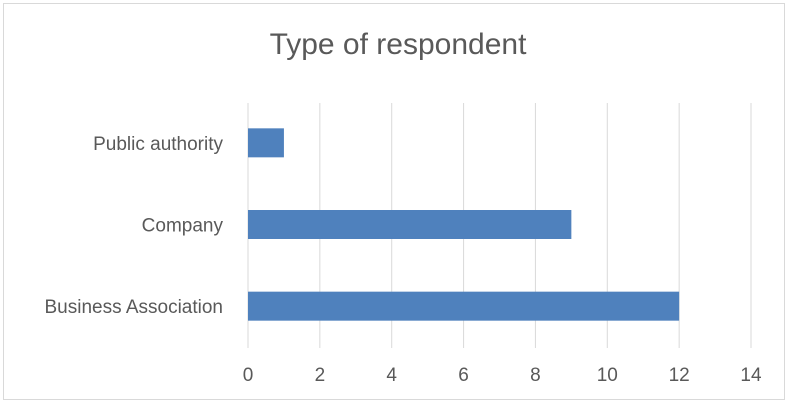 This screenshot has width=788, height=403. Describe the element at coordinates (398, 44) in the screenshot. I see `chart-title: Type of respondent` at that location.